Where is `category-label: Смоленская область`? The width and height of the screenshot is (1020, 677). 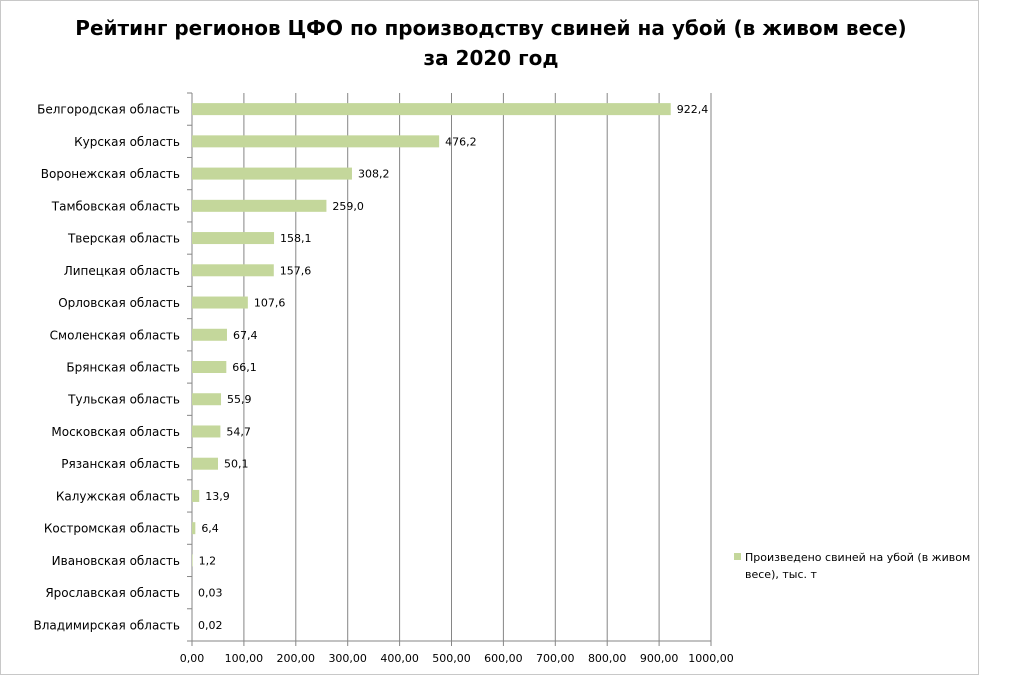 category-label: Смоленская область is located at coordinates (115, 335).